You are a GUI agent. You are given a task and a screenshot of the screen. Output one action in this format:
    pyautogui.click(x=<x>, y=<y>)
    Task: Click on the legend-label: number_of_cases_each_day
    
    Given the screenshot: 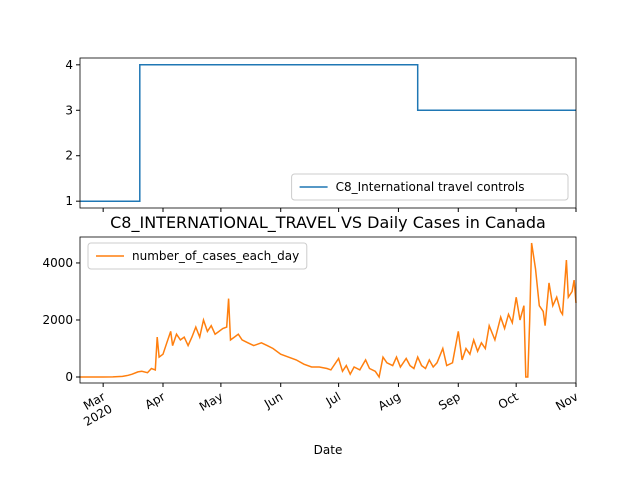 What is the action you would take?
    pyautogui.click(x=215, y=256)
    